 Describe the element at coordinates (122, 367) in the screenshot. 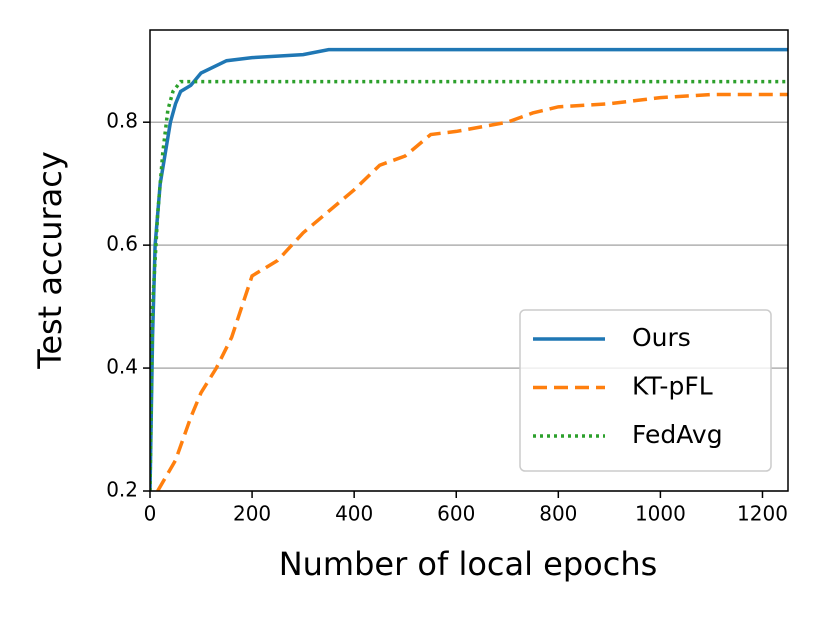

I see `y-tick-label: 0.4` at that location.